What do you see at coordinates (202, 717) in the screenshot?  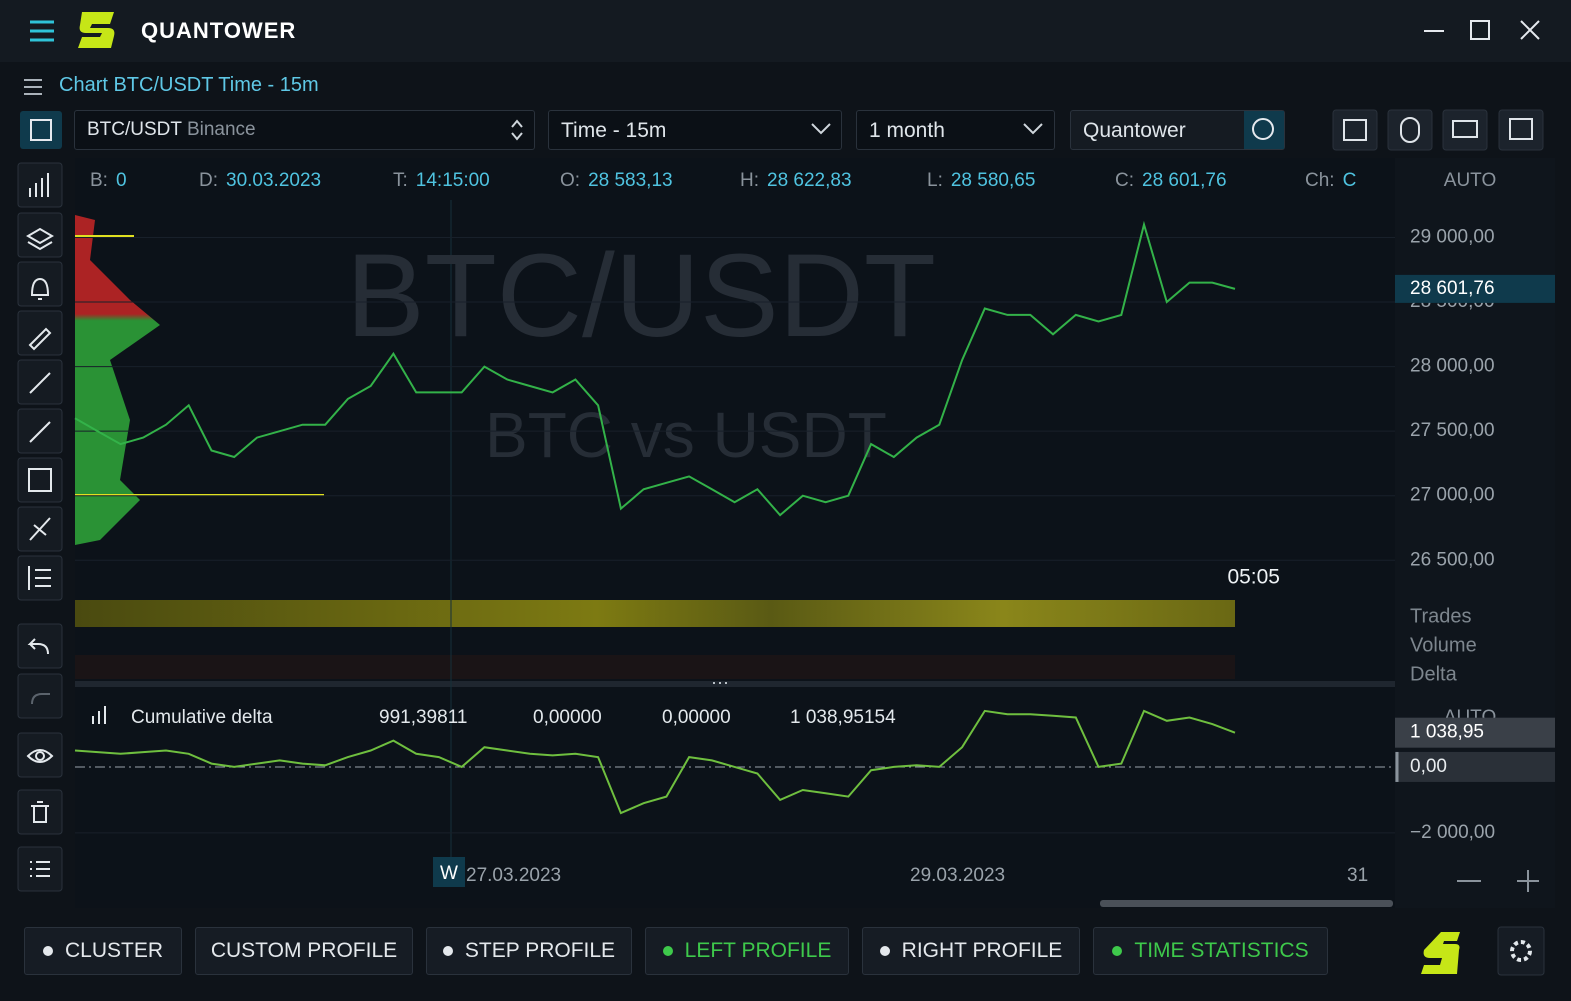 I see `indicator-title: Cumulative delta` at bounding box center [202, 717].